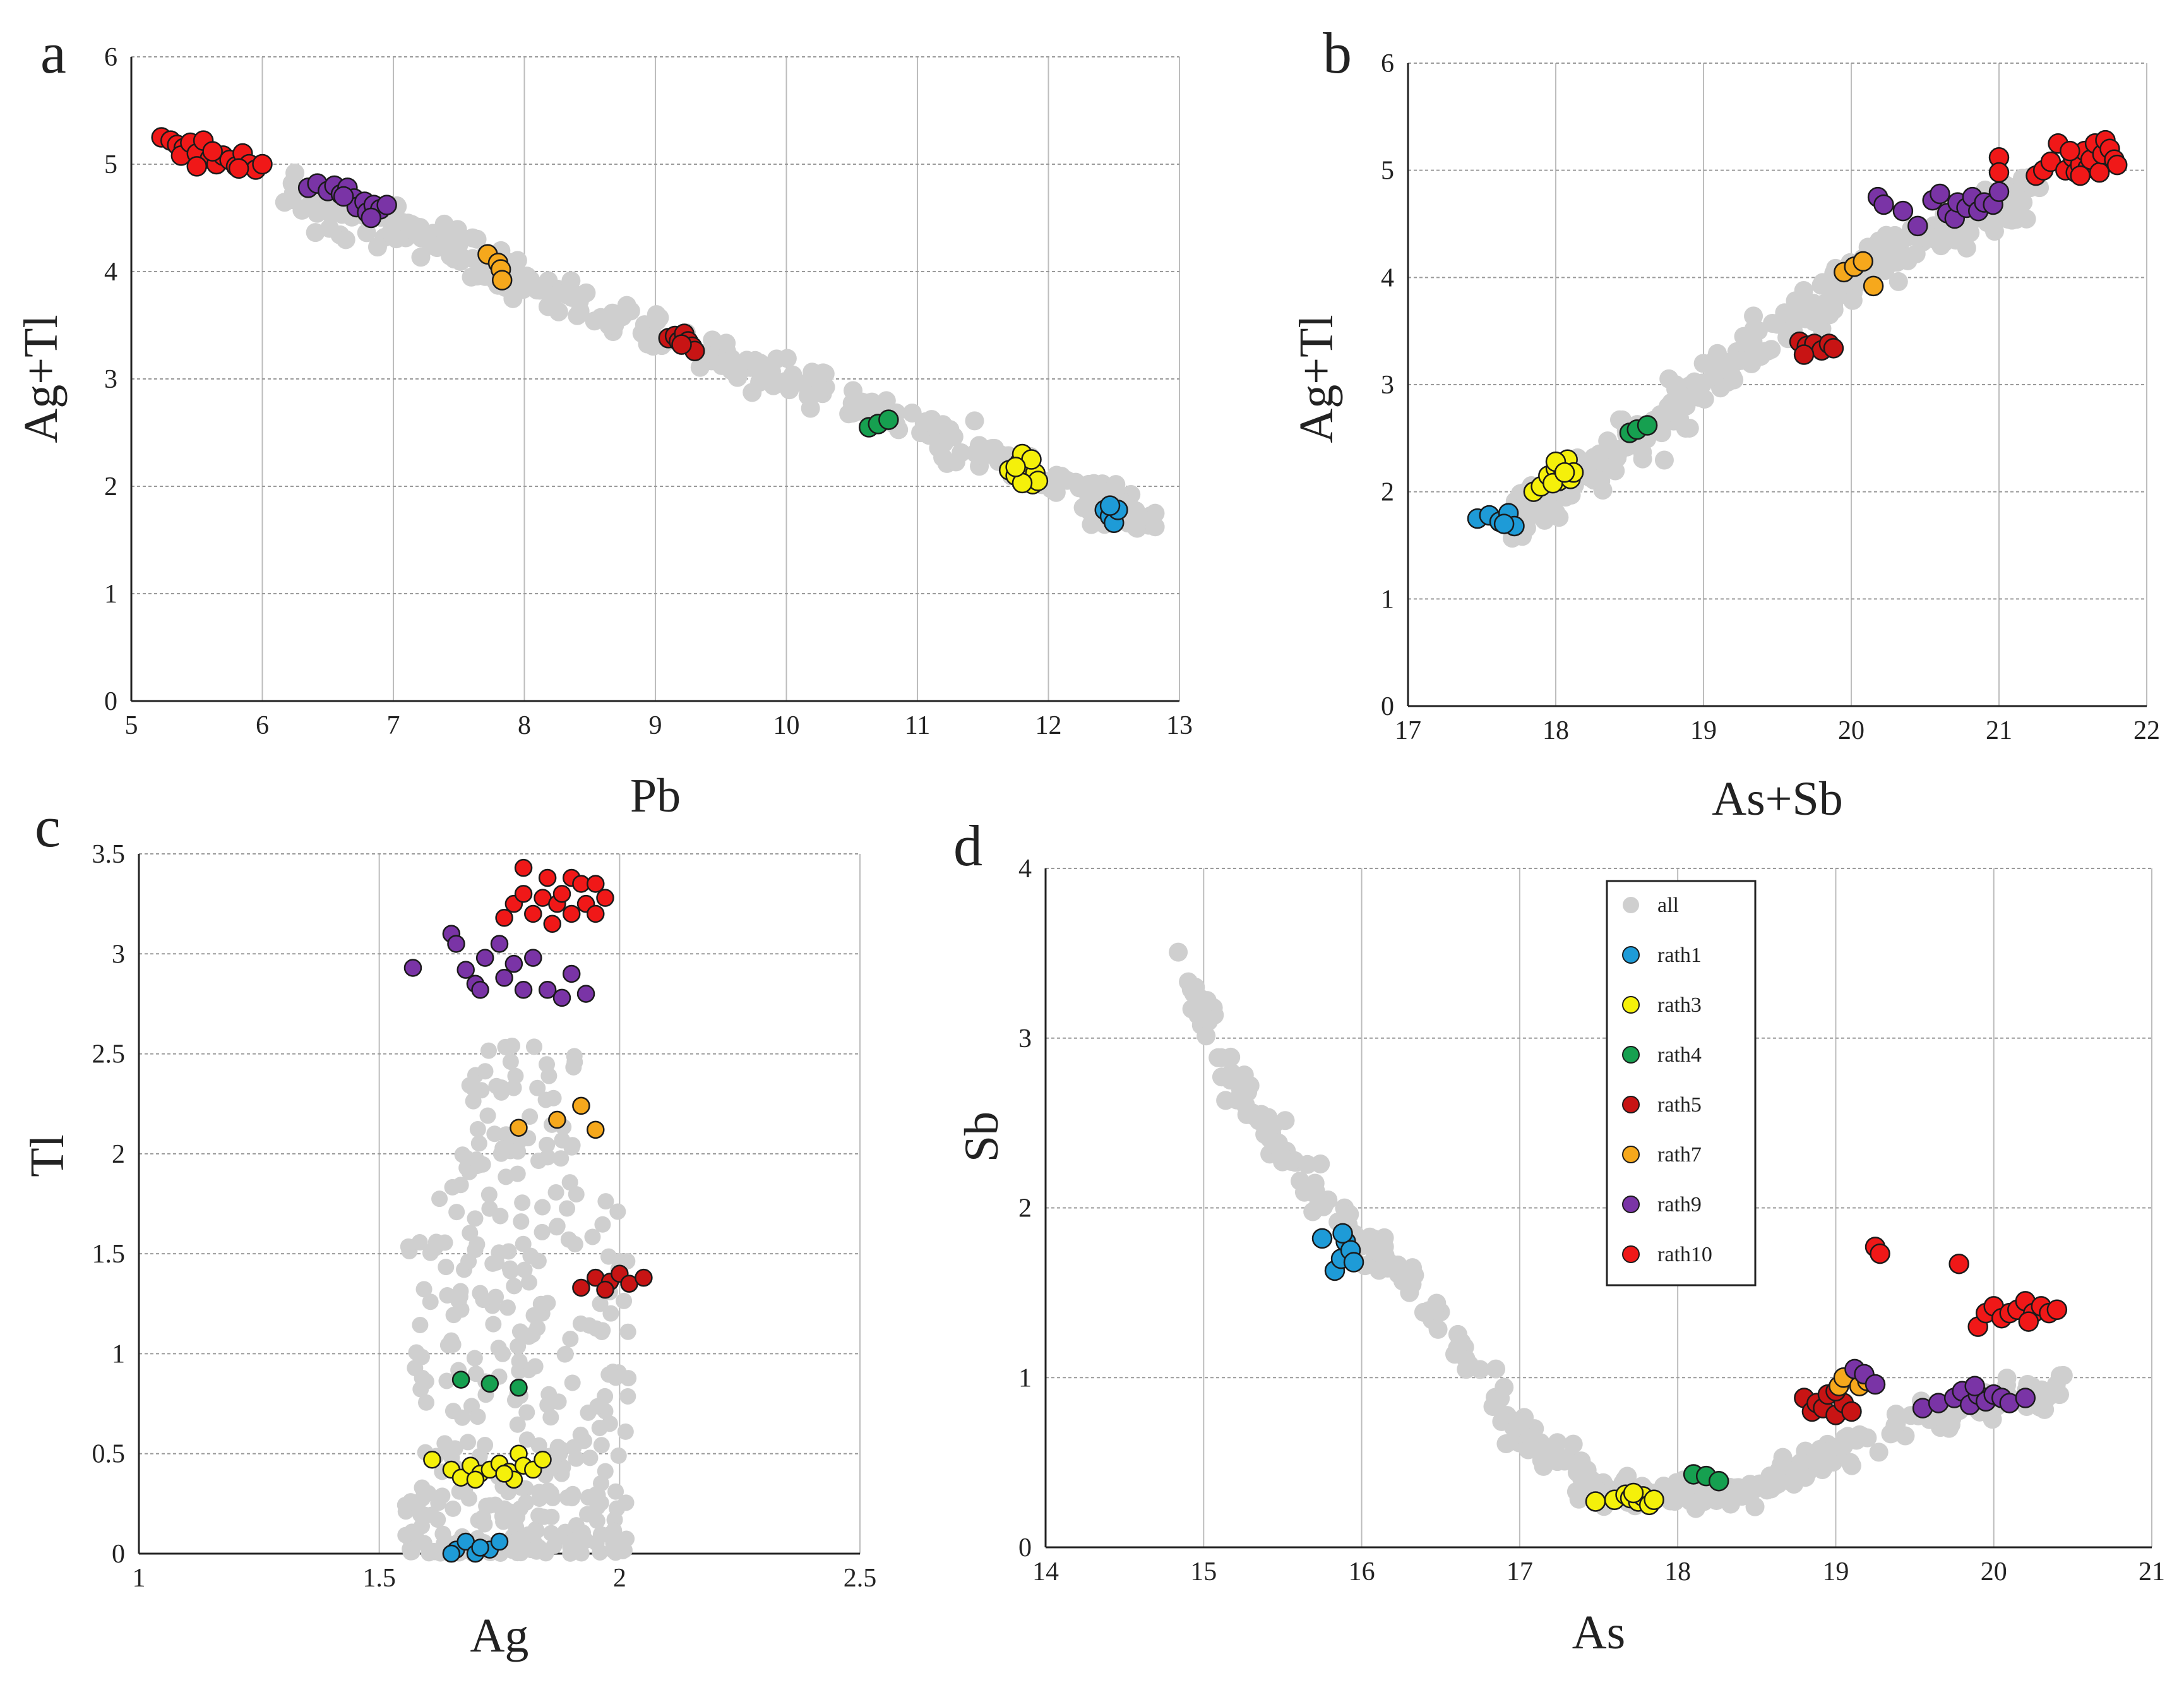 The height and width of the screenshot is (1685, 2184). Describe the element at coordinates (489, 1383) in the screenshot. I see `series-rath4` at that location.